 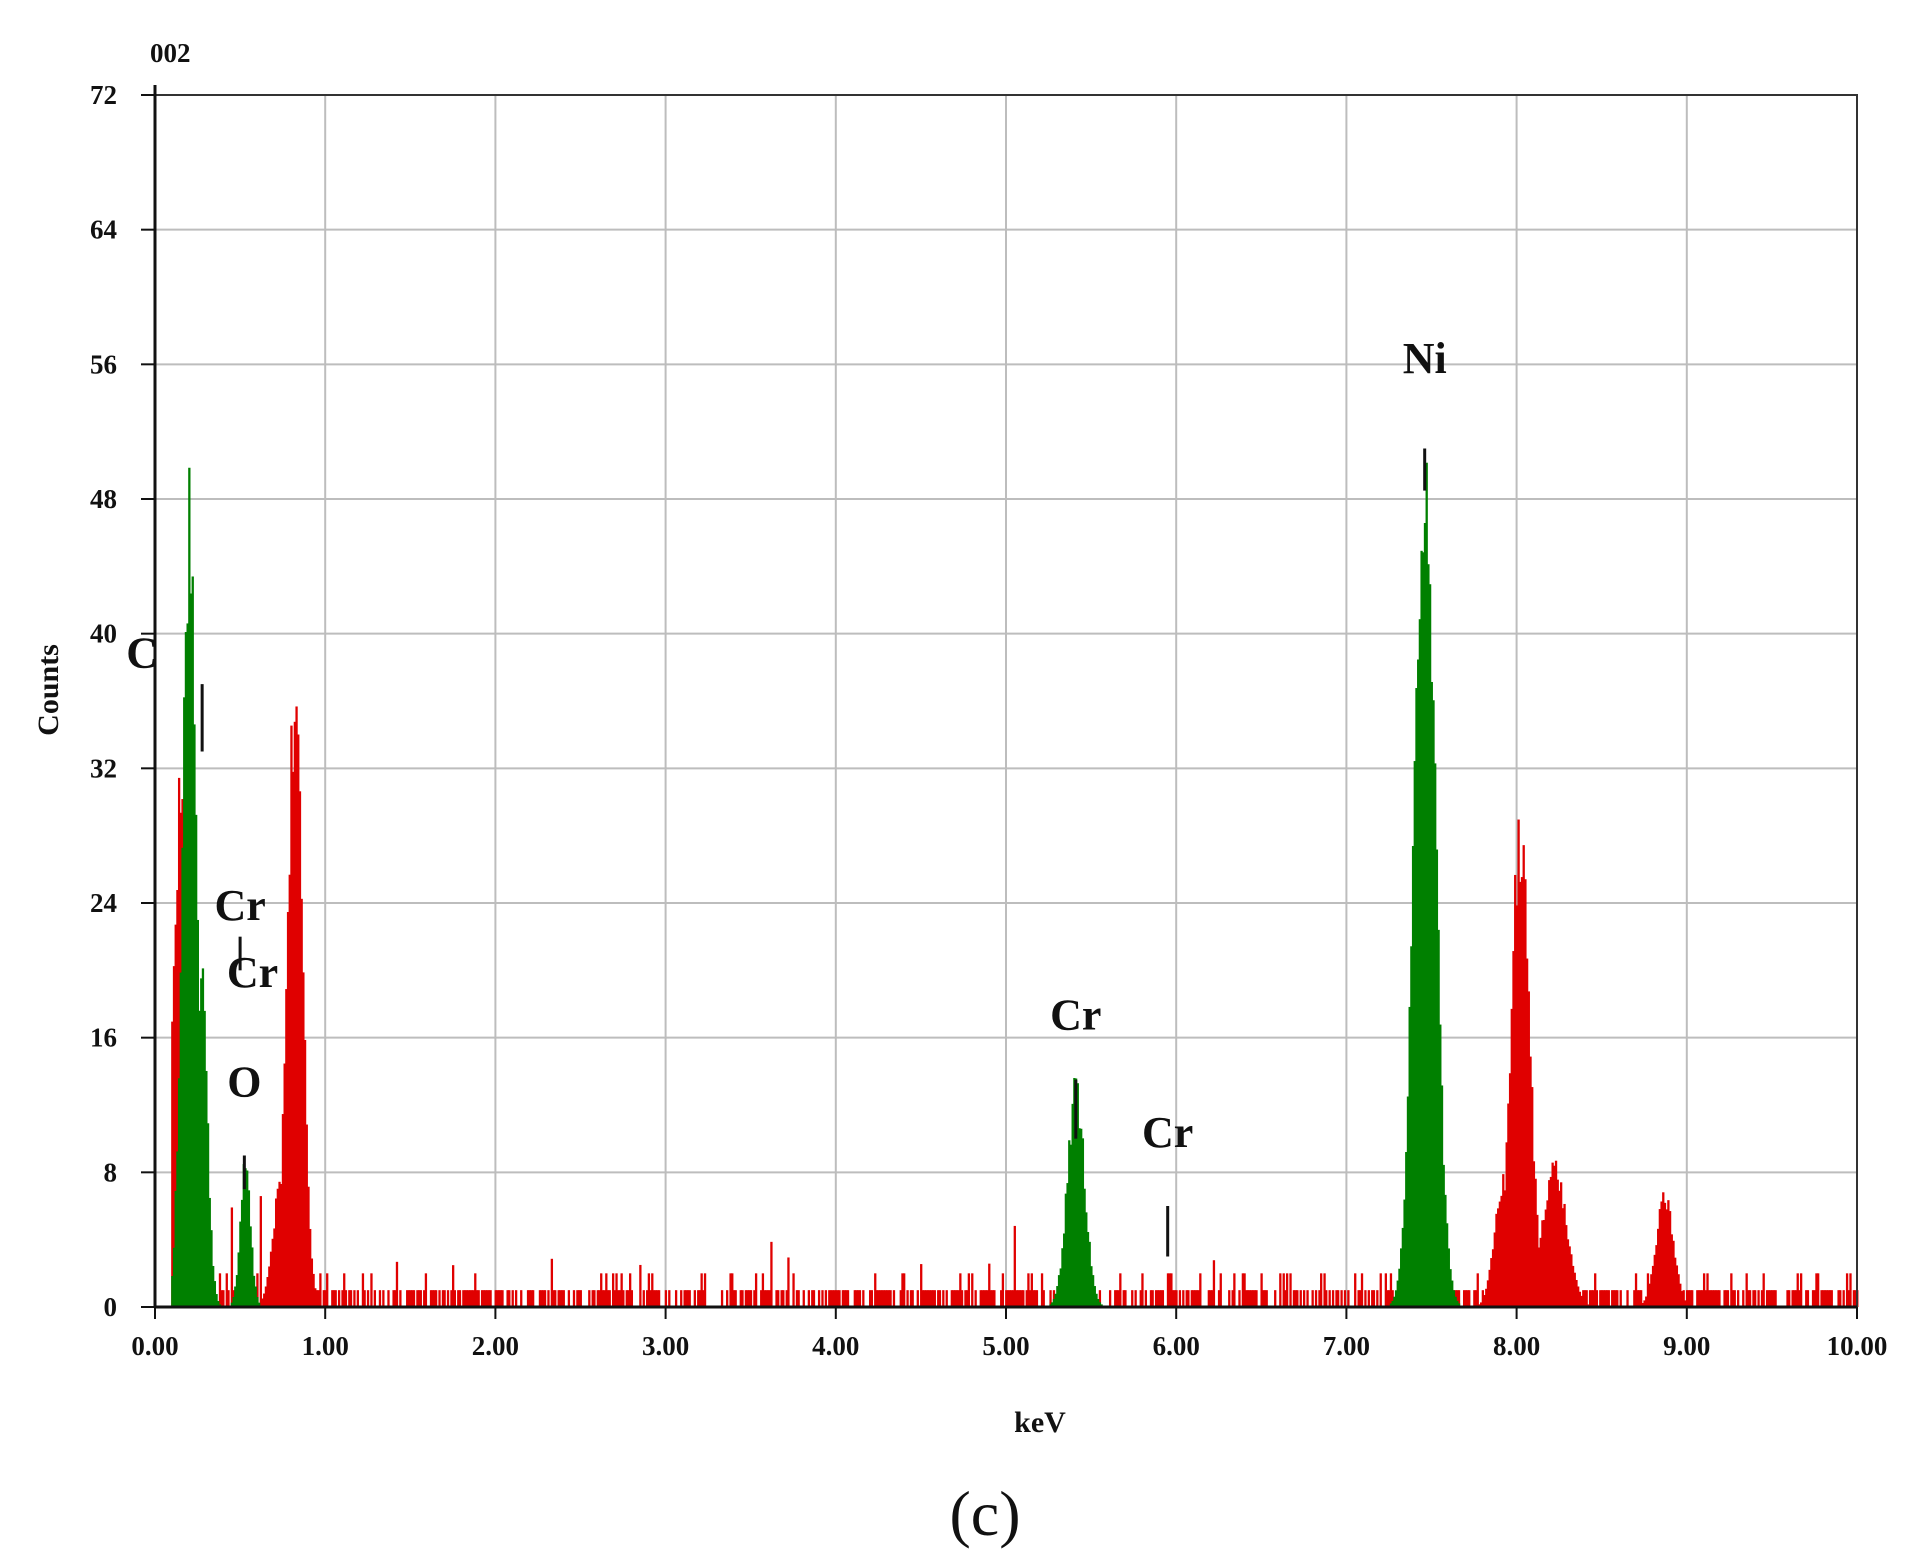 What do you see at coordinates (154, 1346) in the screenshot?
I see `x-tick-label: 0.00` at bounding box center [154, 1346].